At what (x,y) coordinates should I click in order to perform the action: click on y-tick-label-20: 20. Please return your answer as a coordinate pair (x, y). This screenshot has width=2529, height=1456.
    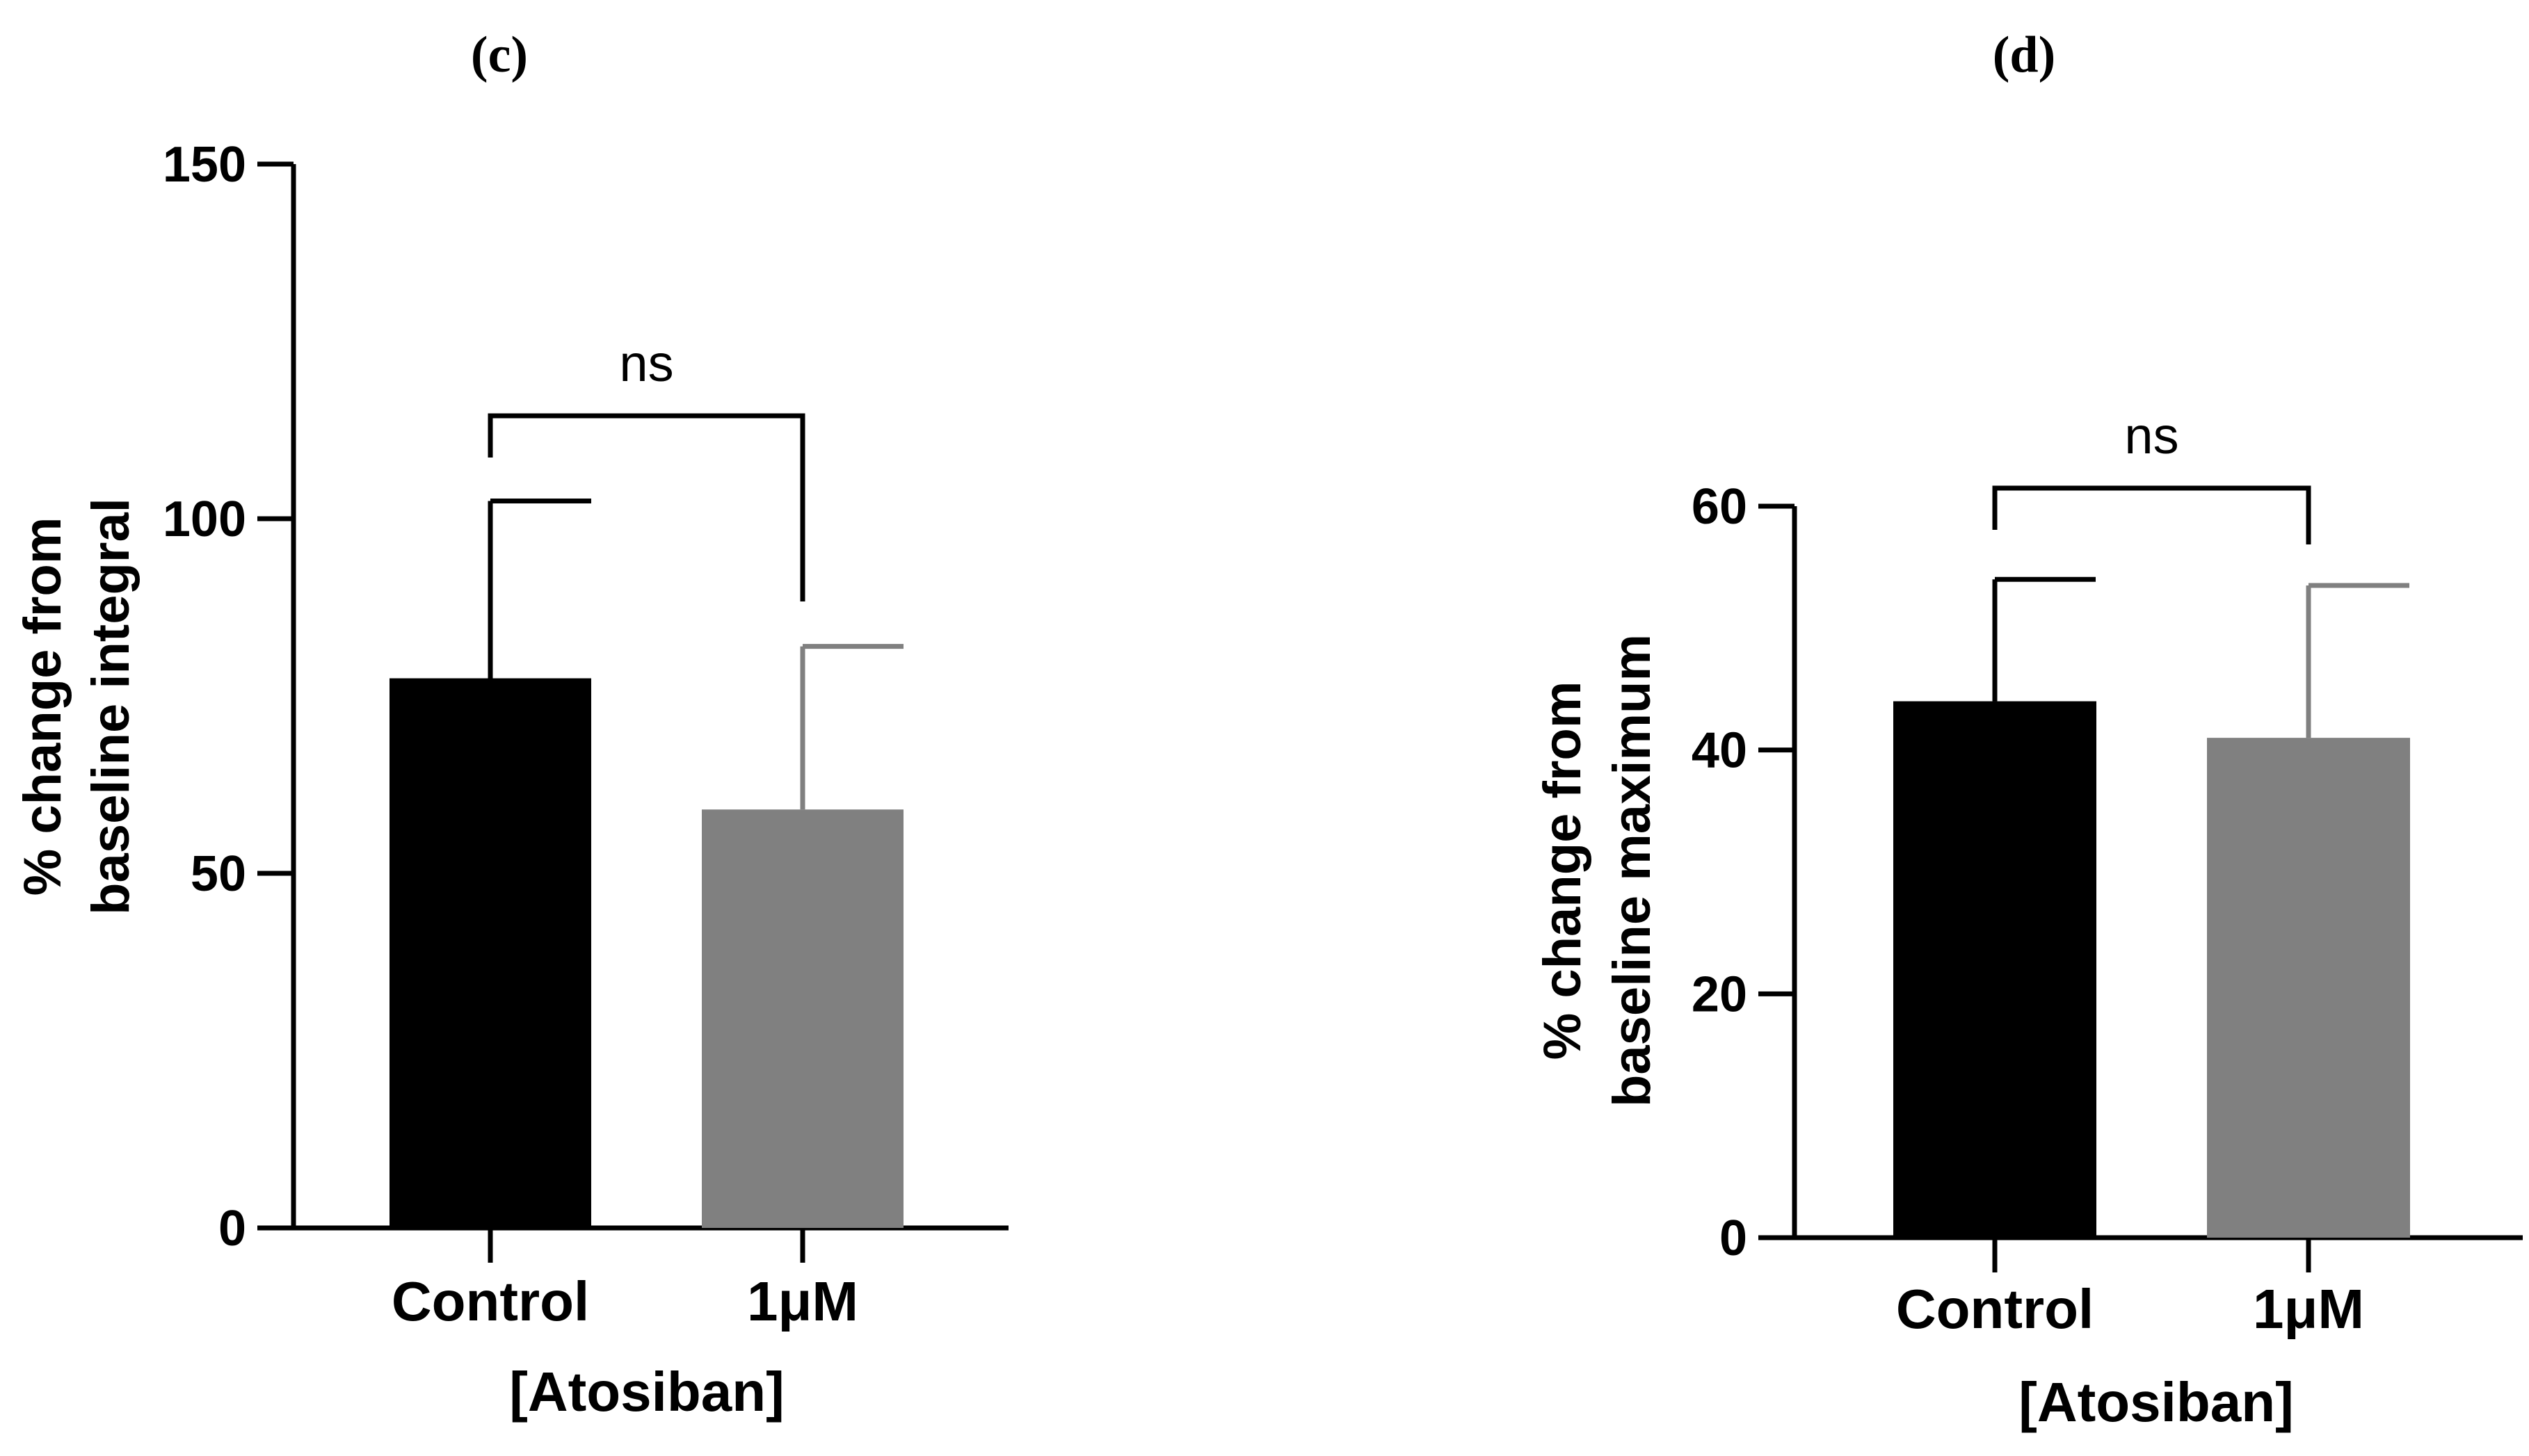
    Looking at the image, I should click on (1719, 994).